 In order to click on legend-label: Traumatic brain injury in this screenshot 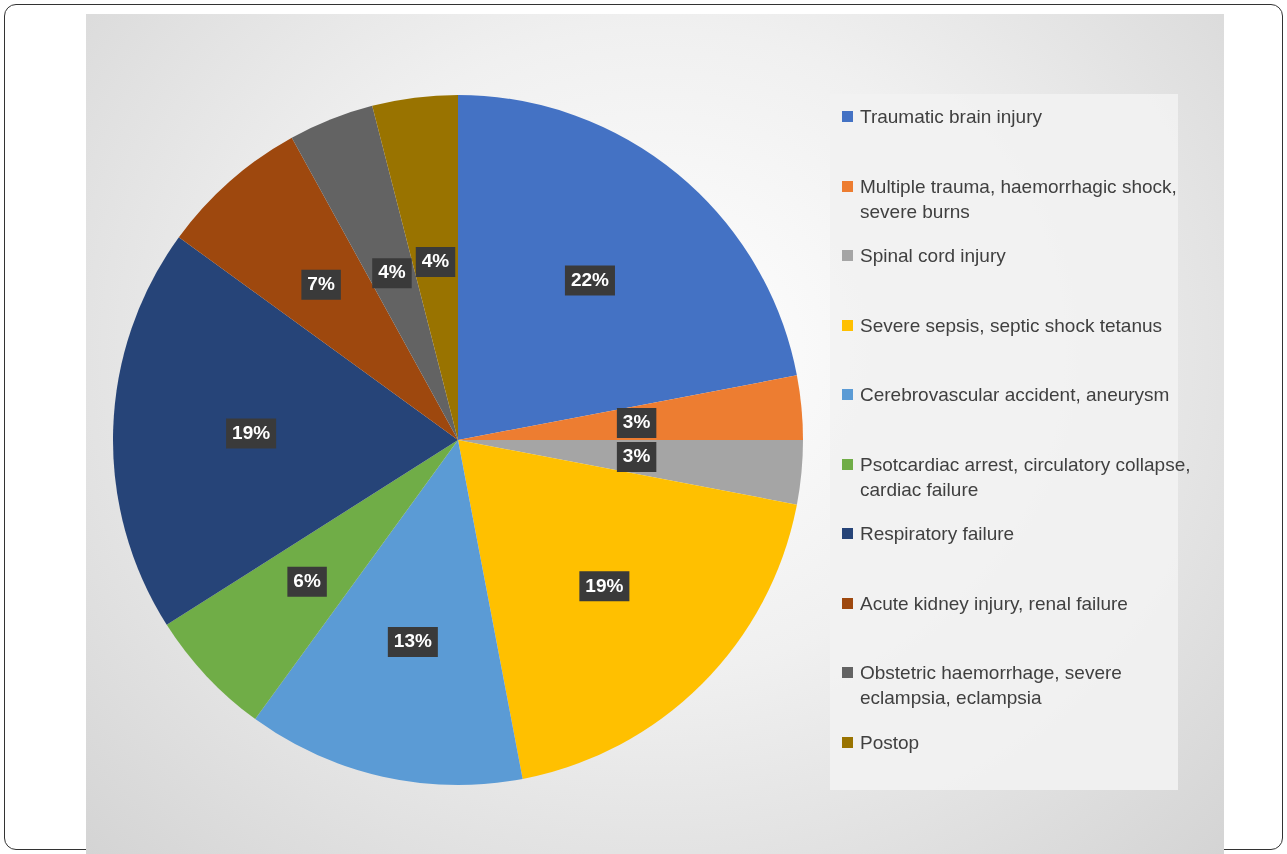, I will do `click(951, 117)`.